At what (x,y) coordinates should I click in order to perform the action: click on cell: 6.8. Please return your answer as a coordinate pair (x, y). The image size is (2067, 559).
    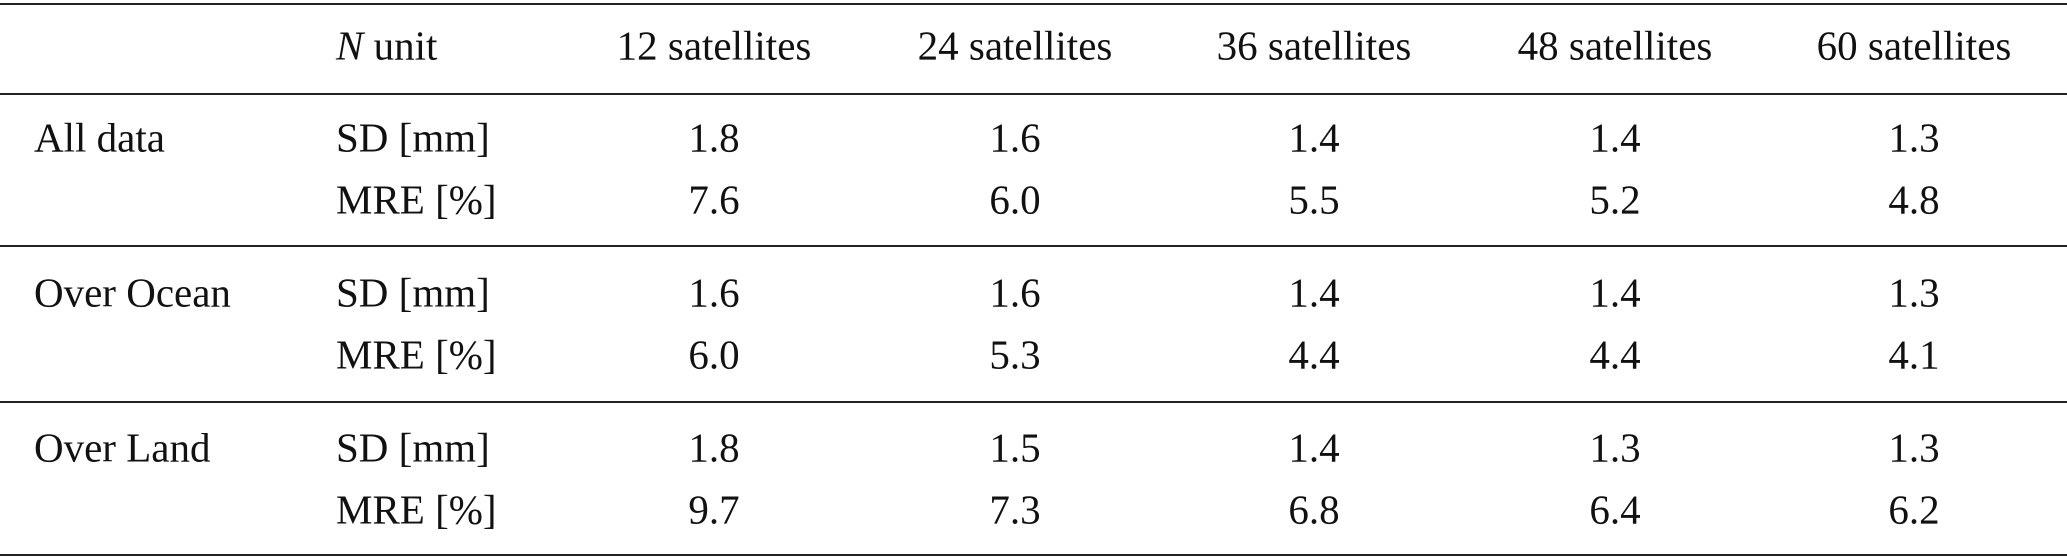
    Looking at the image, I should click on (1314, 509).